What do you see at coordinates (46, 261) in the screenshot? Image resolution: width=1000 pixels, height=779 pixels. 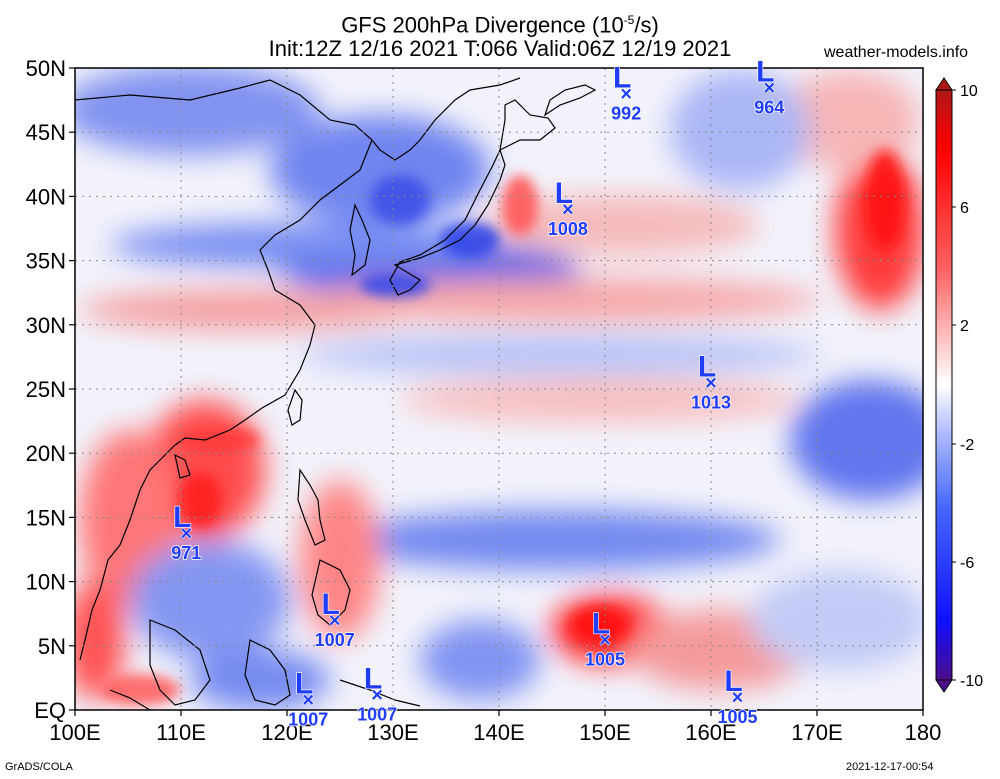 I see `y-tick-label: 35N` at bounding box center [46, 261].